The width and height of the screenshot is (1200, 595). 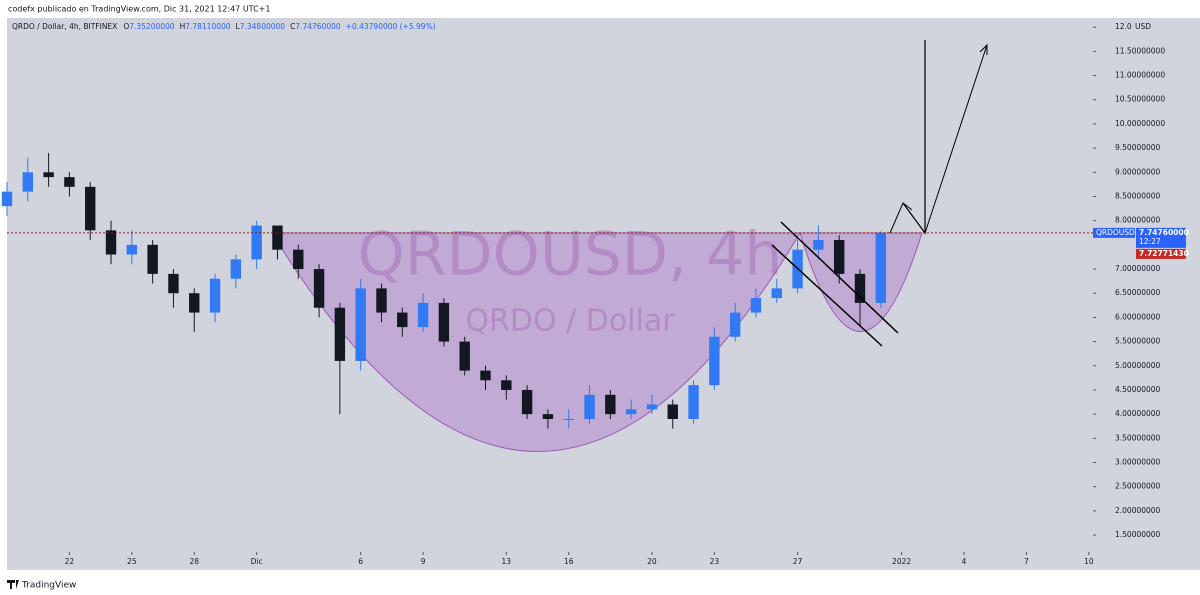 What do you see at coordinates (183, 26) in the screenshot?
I see `legend-label: H` at bounding box center [183, 26].